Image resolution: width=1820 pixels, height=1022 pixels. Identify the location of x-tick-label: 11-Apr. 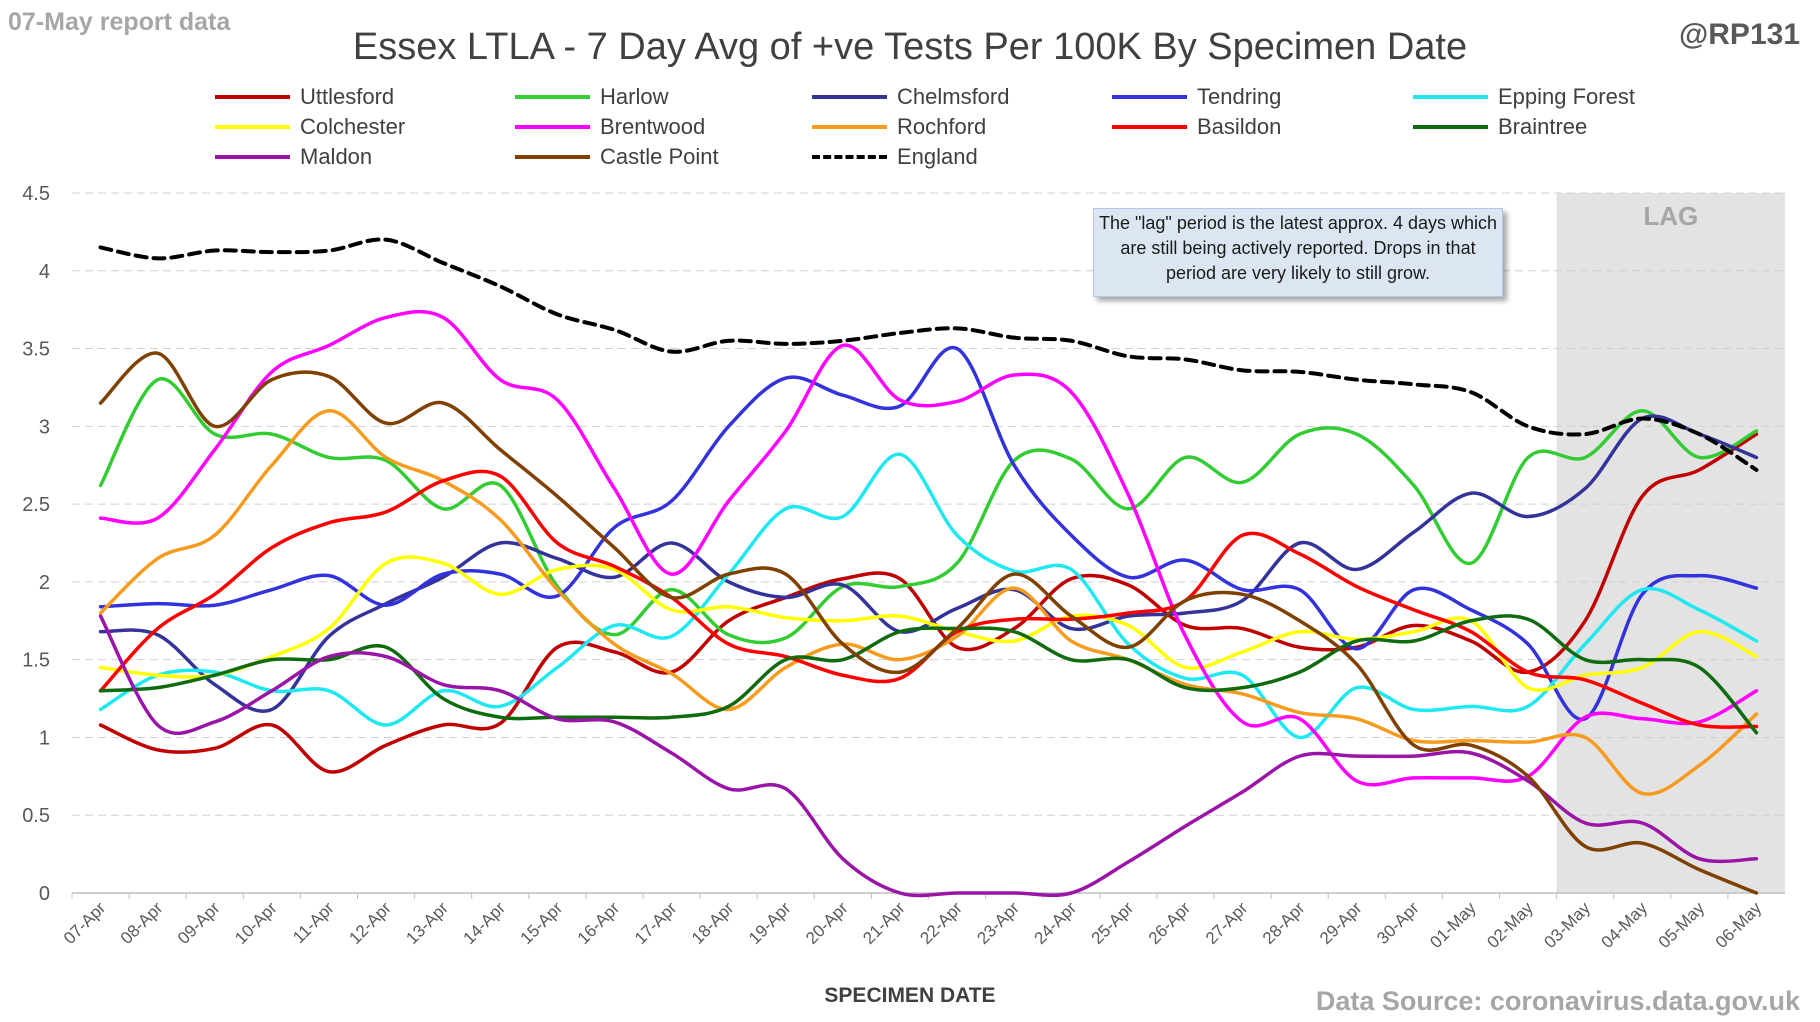
(313, 922).